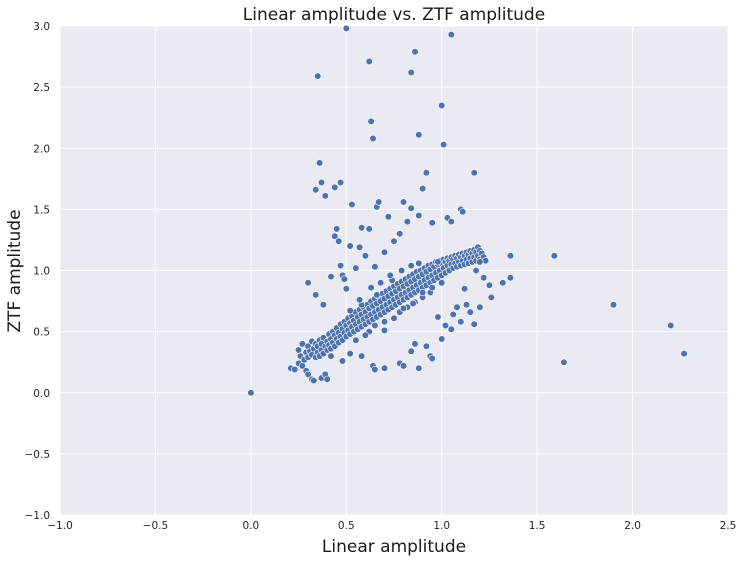  I want to click on y-tick-label: −0.5, so click(38, 455).